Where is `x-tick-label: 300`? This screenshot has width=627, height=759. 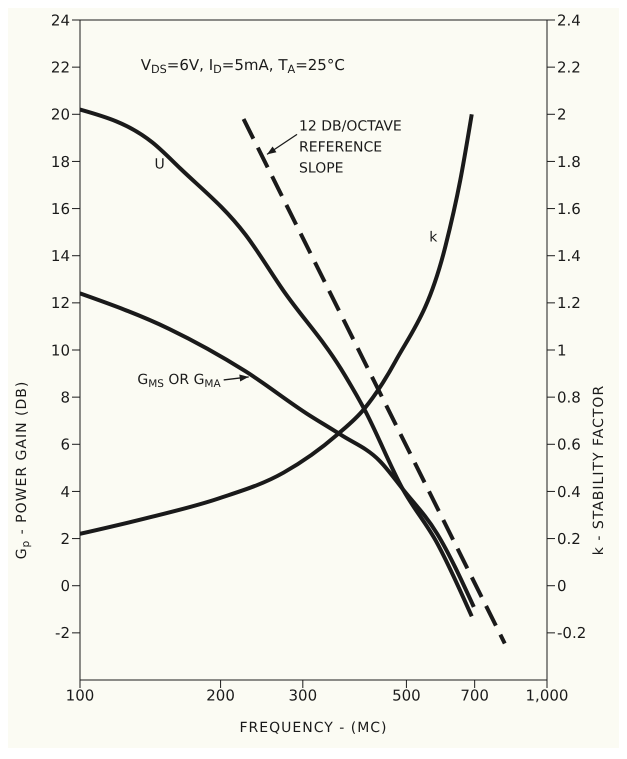 x-tick-label: 300 is located at coordinates (303, 695).